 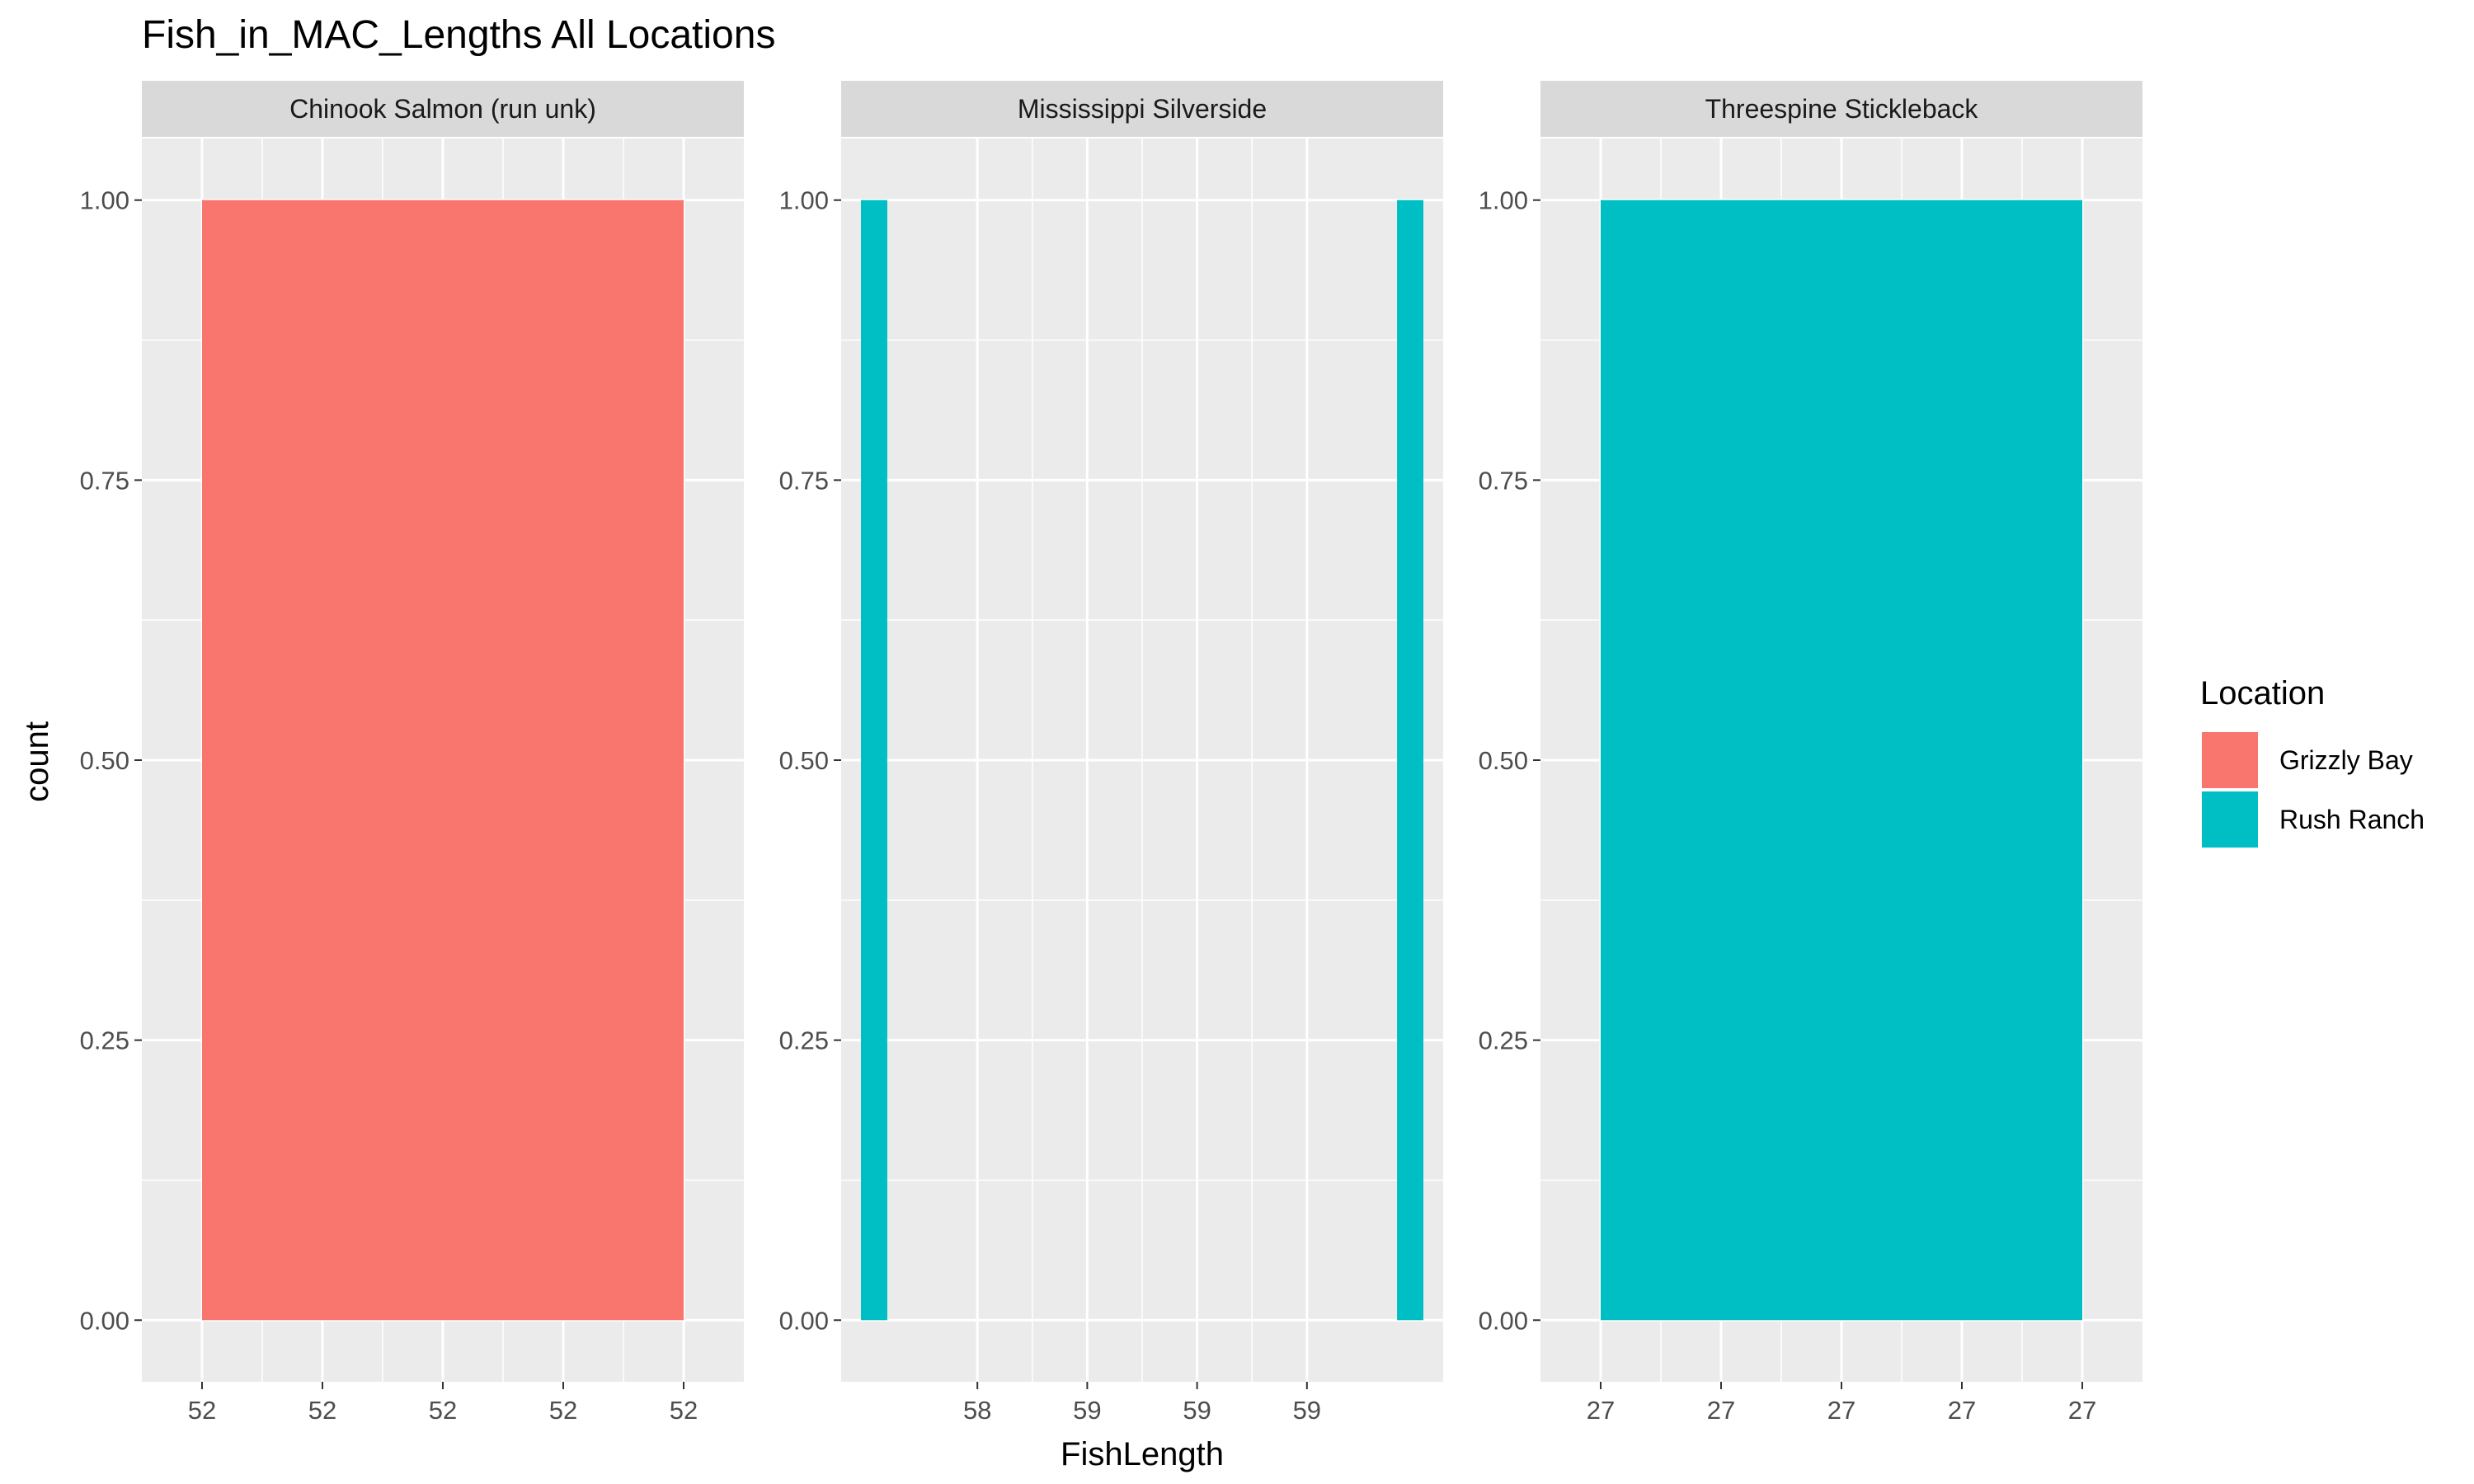 I want to click on legend: Location Grizzly Bay Rush Ranch, so click(x=2312, y=761).